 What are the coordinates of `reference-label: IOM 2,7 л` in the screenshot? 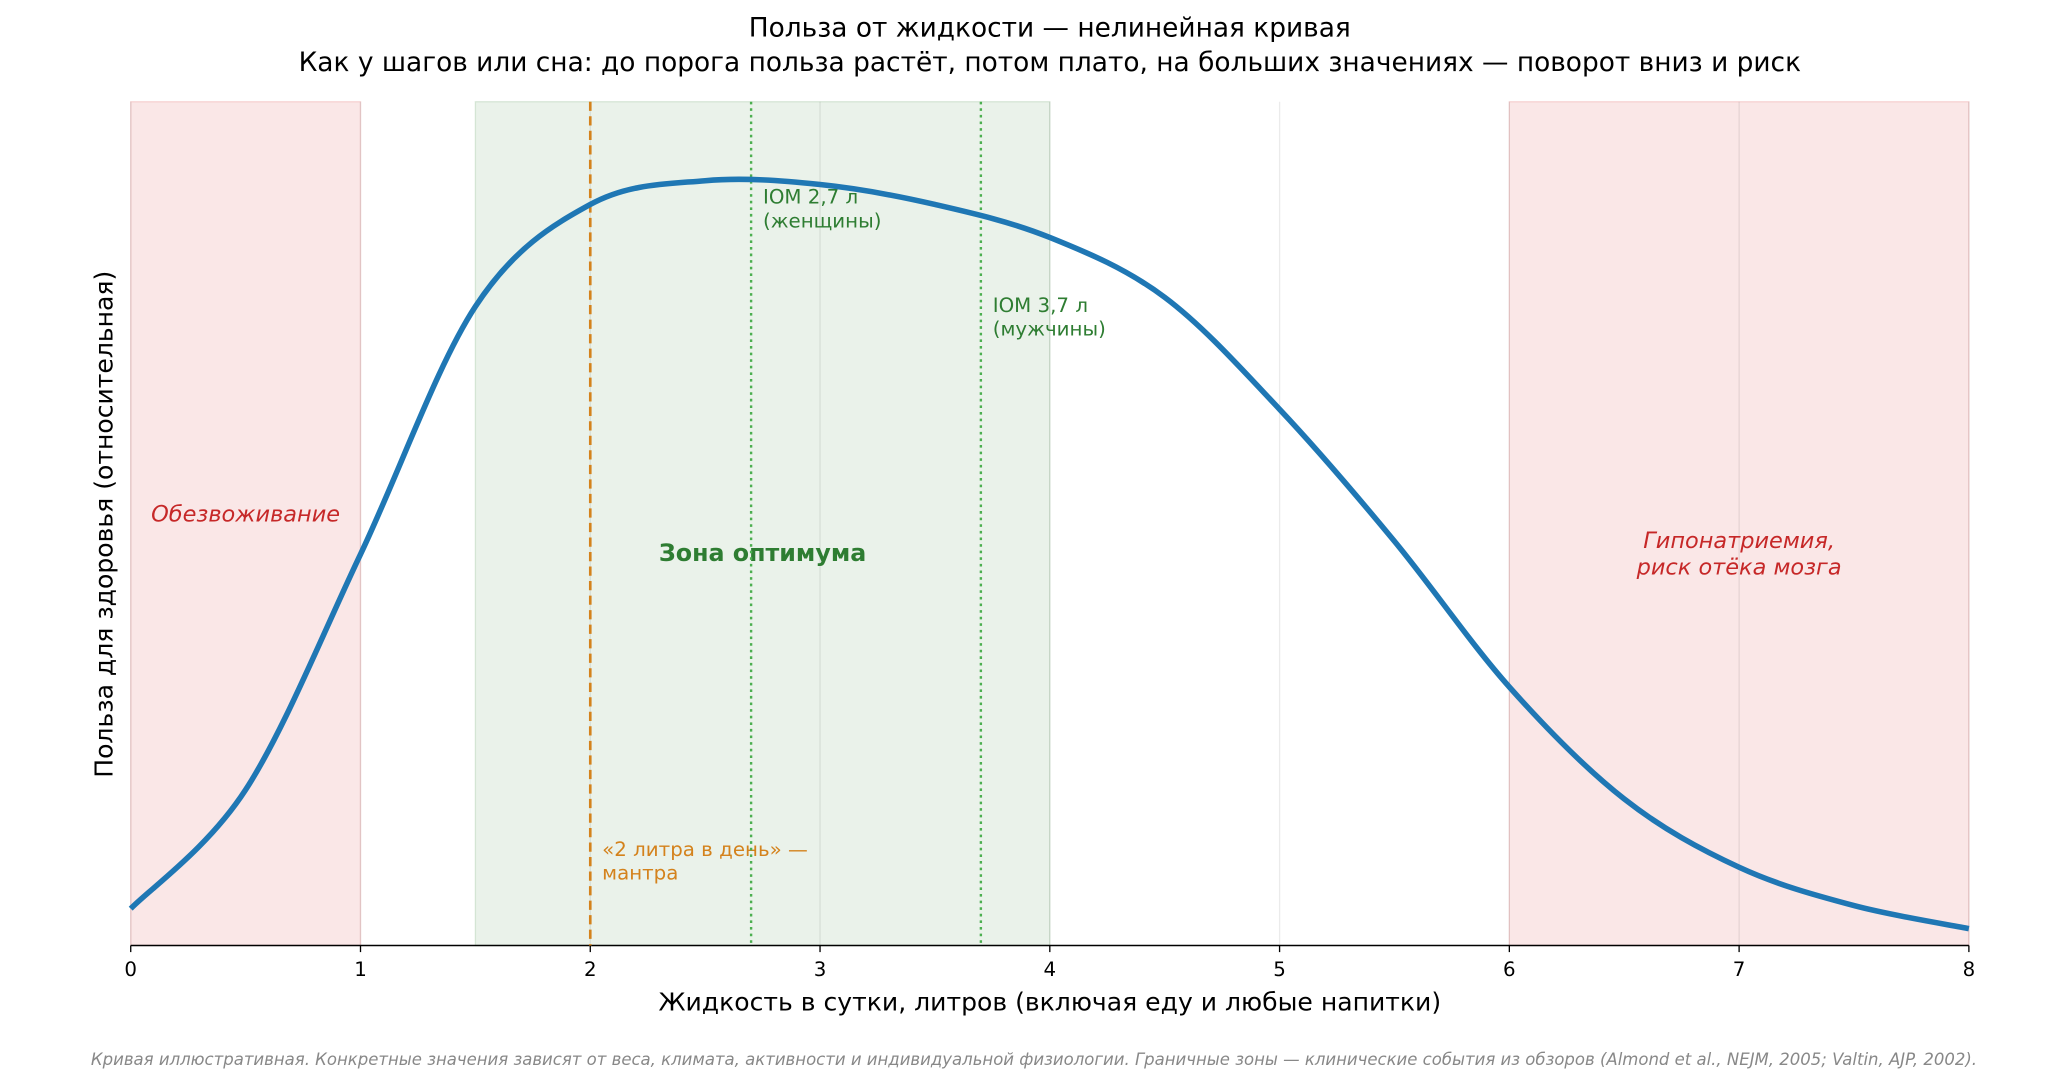 It's located at (810, 197).